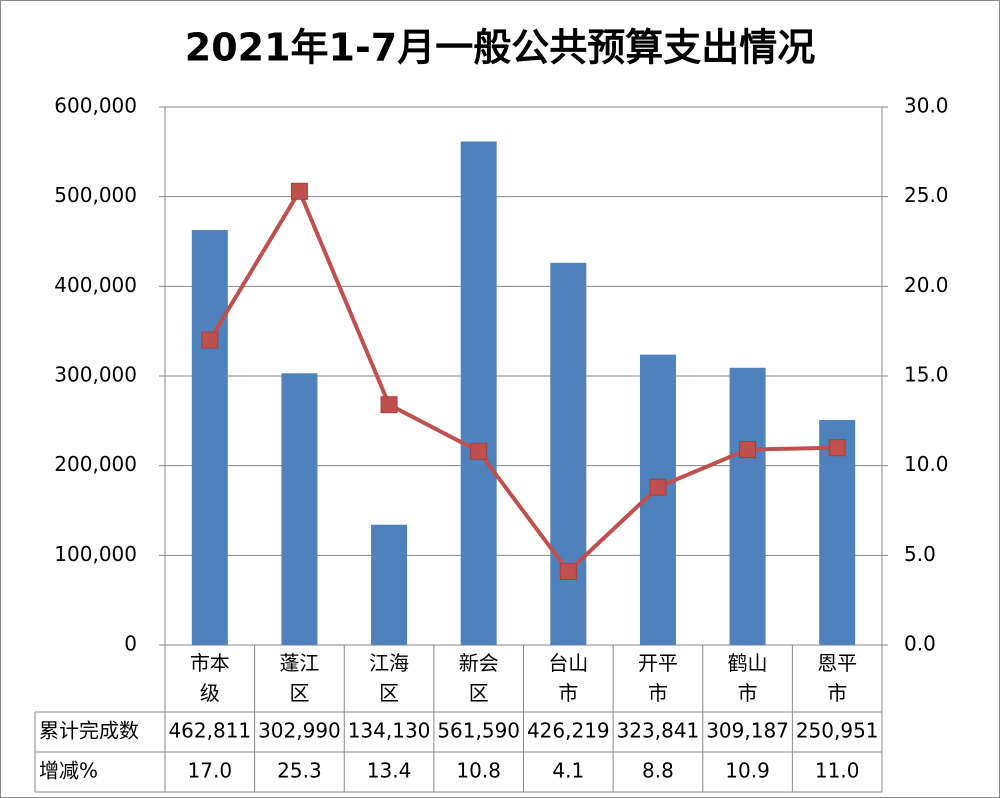 The width and height of the screenshot is (1000, 798). Describe the element at coordinates (299, 771) in the screenshot. I see `table-cell: 25.3` at that location.